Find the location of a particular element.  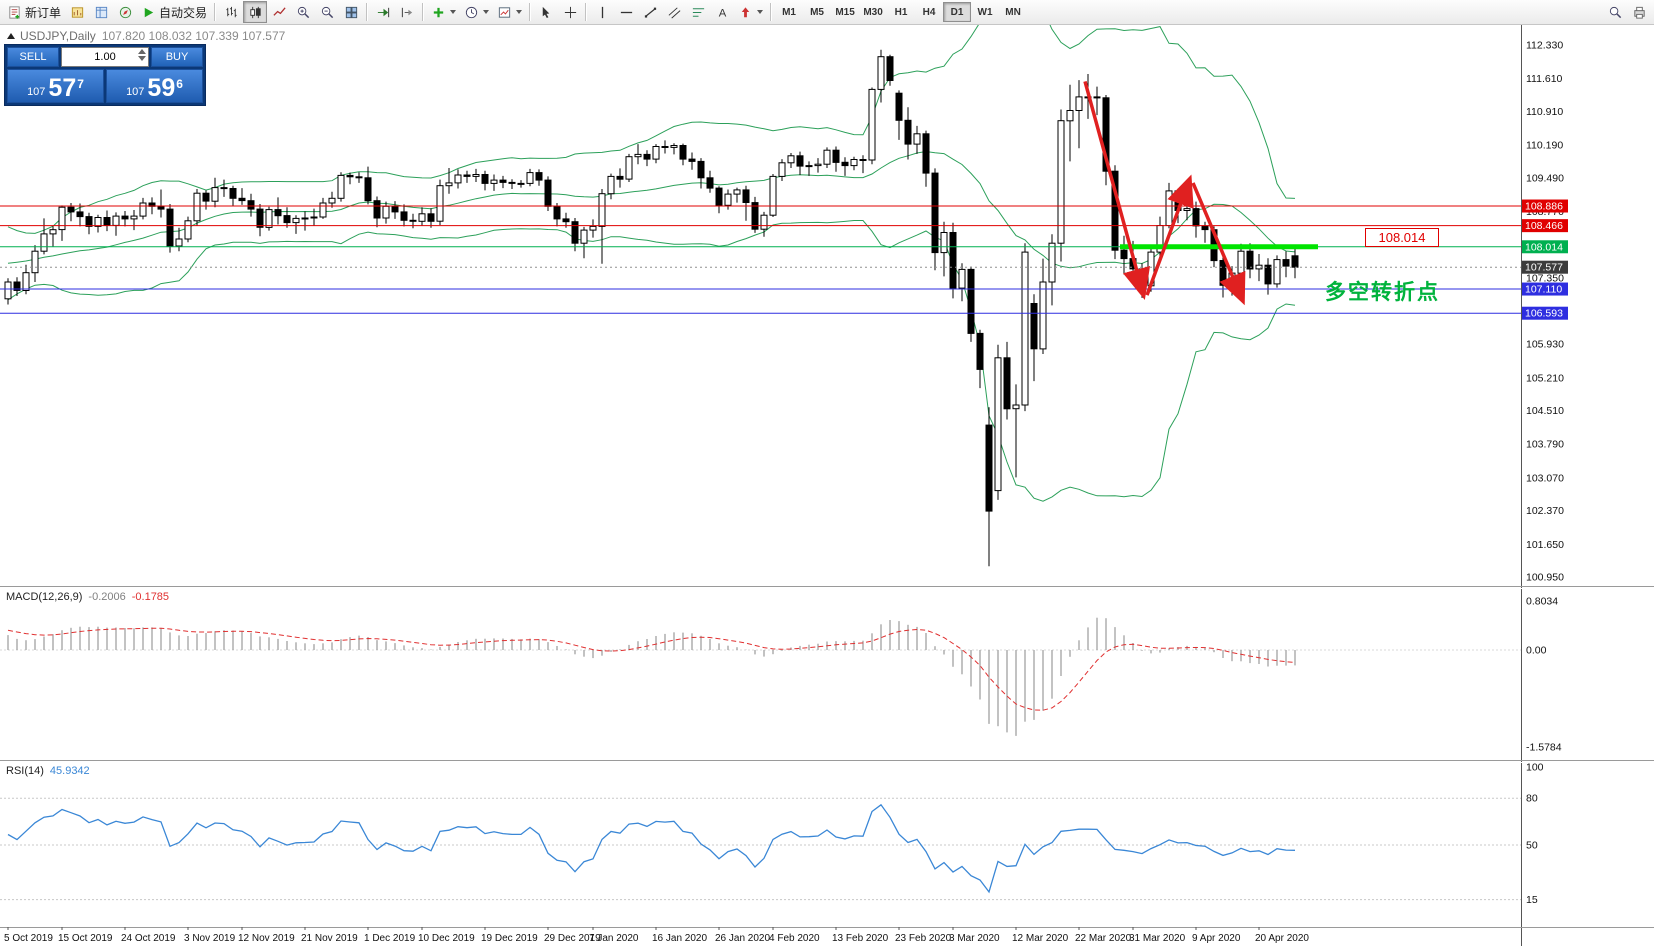

timeframe-m1-button: M1 is located at coordinates (789, 12).